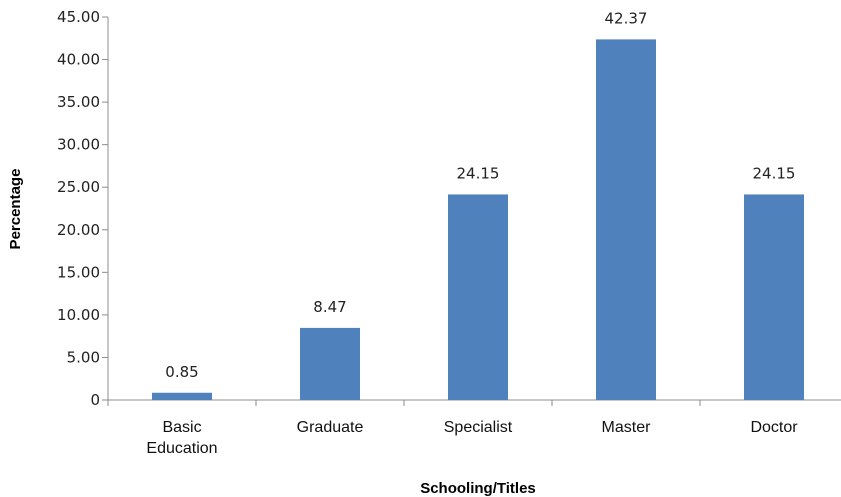 This screenshot has width=841, height=497. I want to click on y-tick-label: 40.00, so click(78, 60).